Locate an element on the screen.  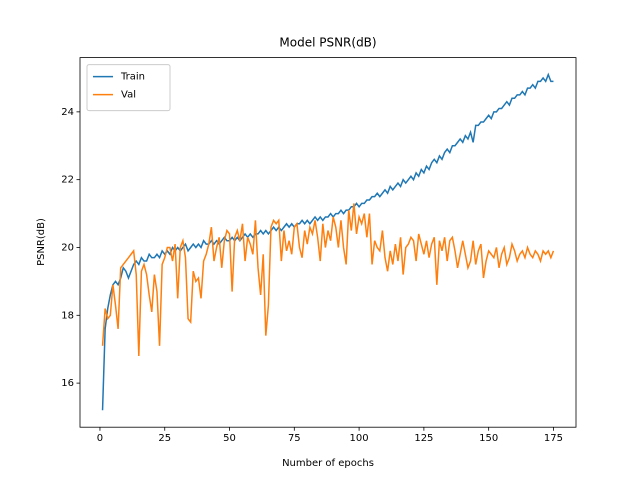
y-tick-label: 16 is located at coordinates (67, 383).